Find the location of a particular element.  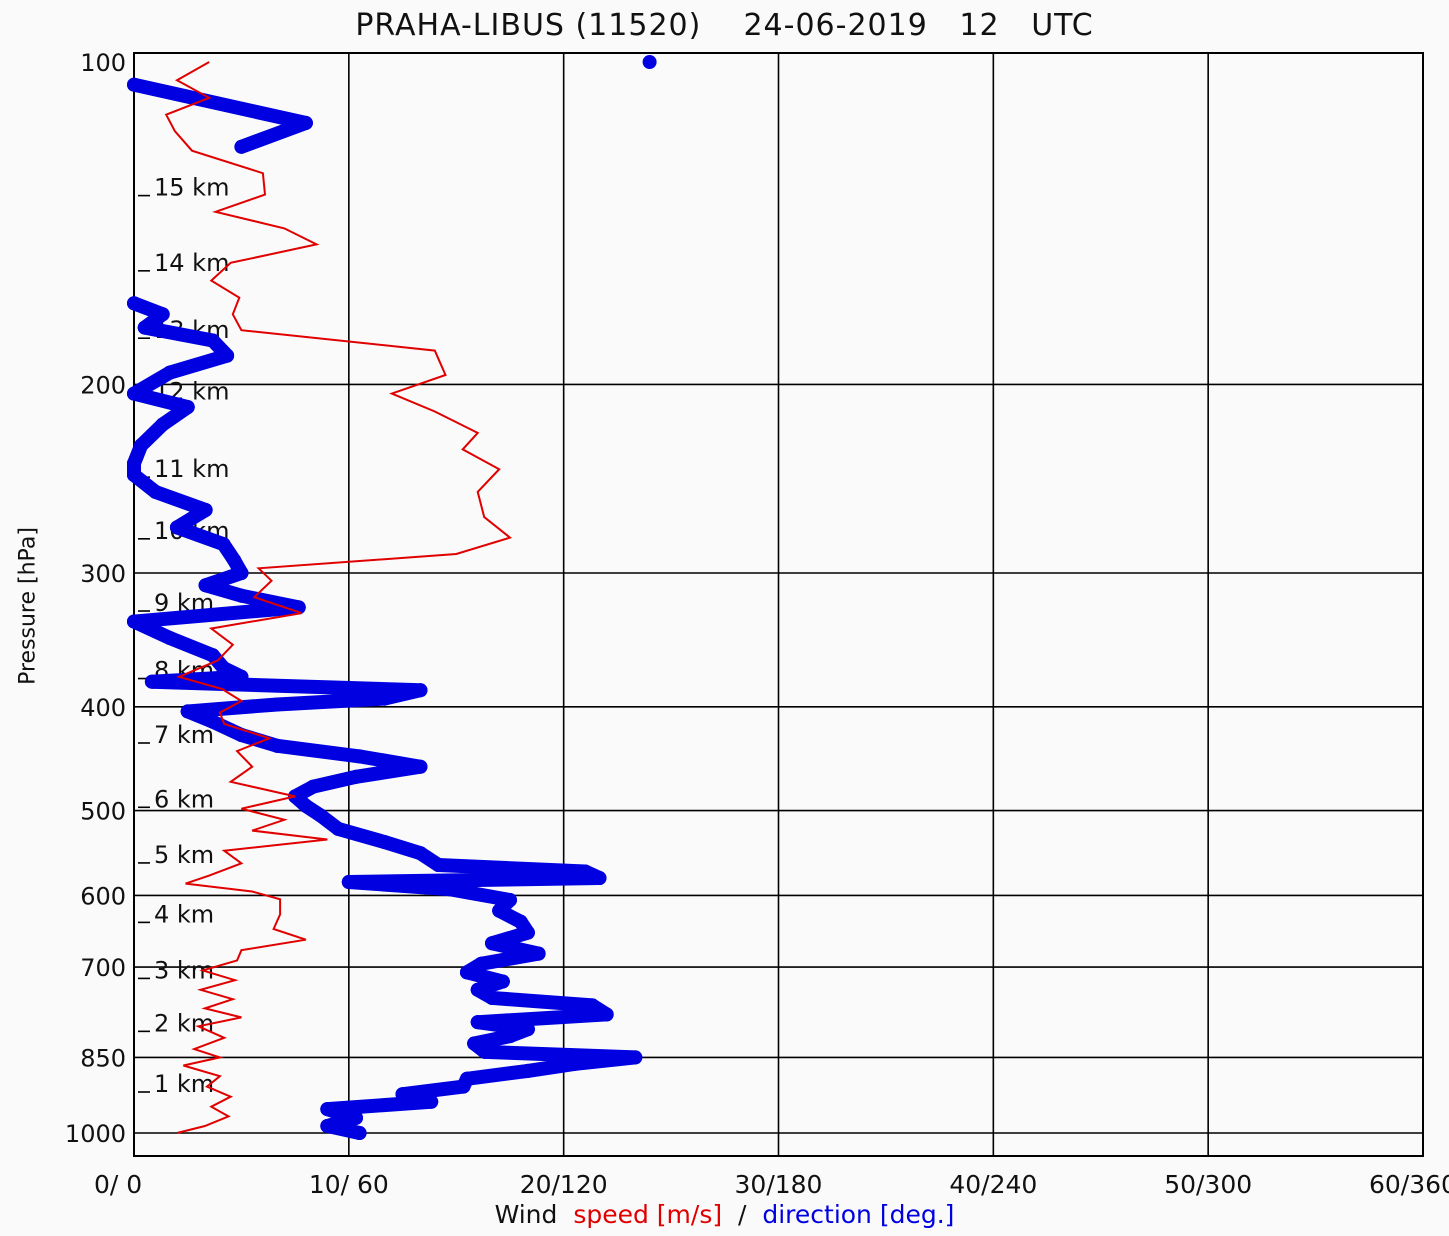

height-label: 1 km is located at coordinates (184, 1084).